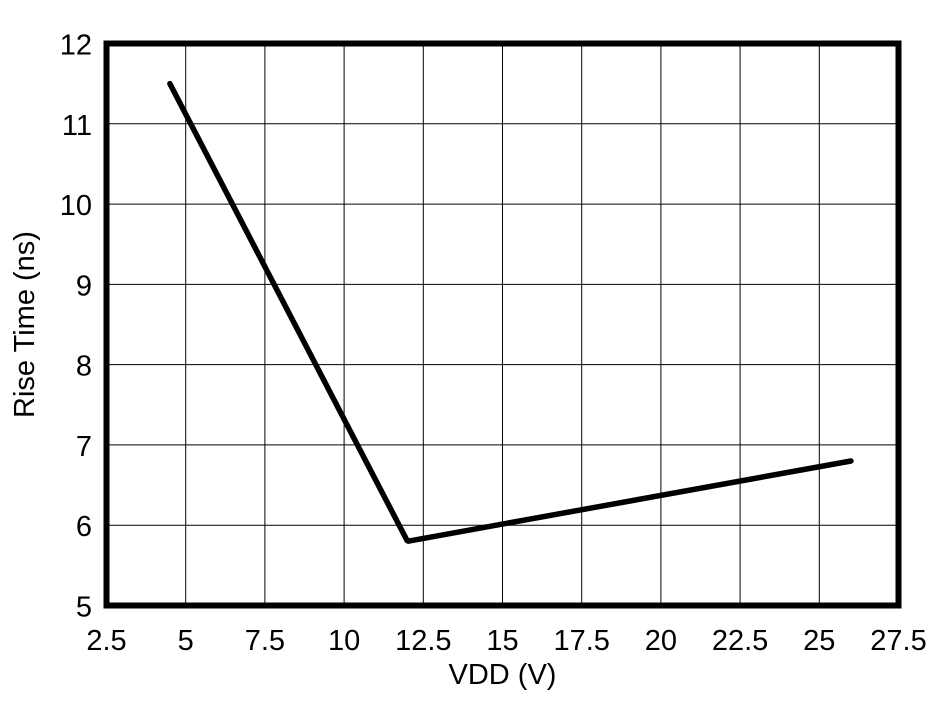 This screenshot has width=952, height=701. What do you see at coordinates (76, 46) in the screenshot?
I see `y-tick-label: 12` at bounding box center [76, 46].